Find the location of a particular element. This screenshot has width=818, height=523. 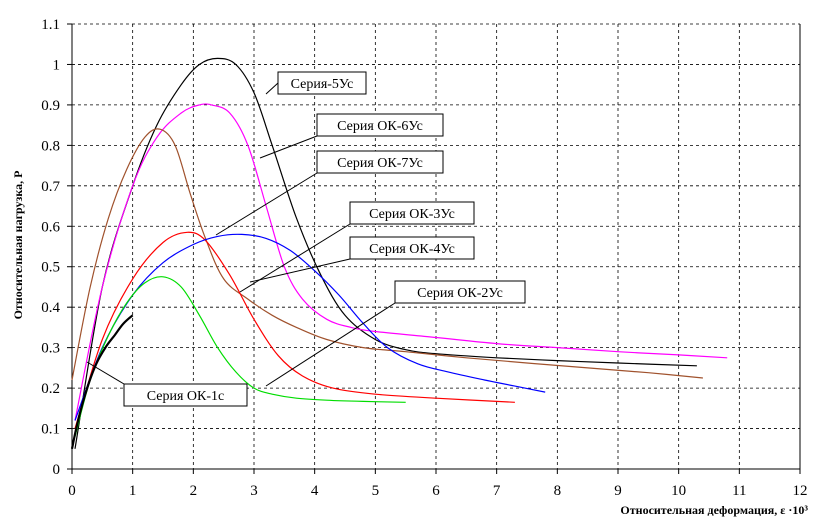

y-tick-label: 0.6 is located at coordinates (50, 227).